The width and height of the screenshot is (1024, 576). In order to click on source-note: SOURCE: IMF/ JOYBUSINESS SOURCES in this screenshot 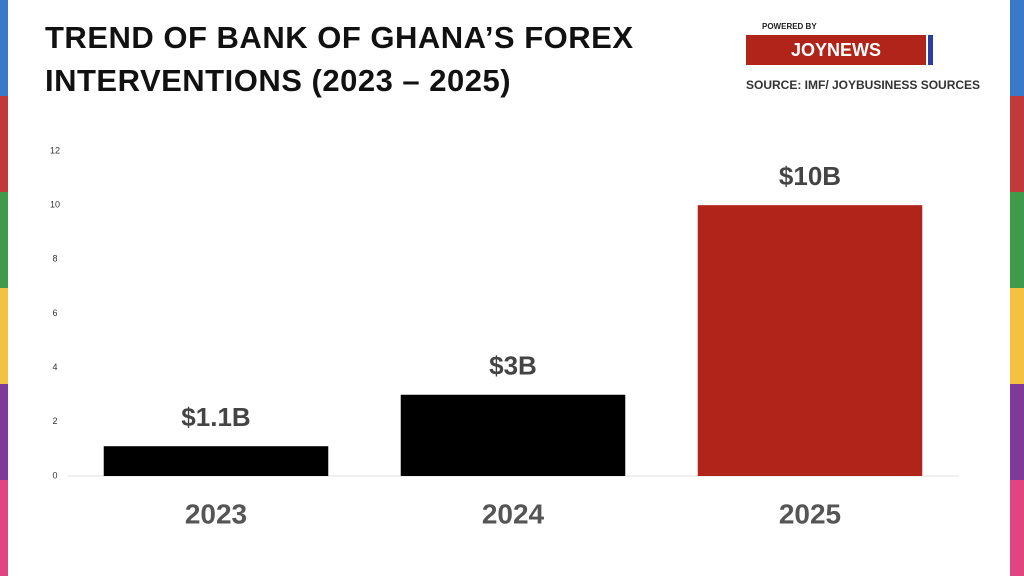, I will do `click(863, 85)`.